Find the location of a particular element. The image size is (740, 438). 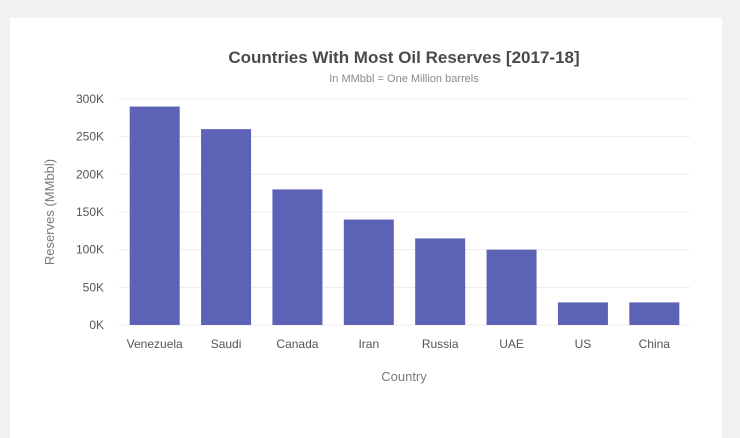

bar-russia is located at coordinates (440, 281).